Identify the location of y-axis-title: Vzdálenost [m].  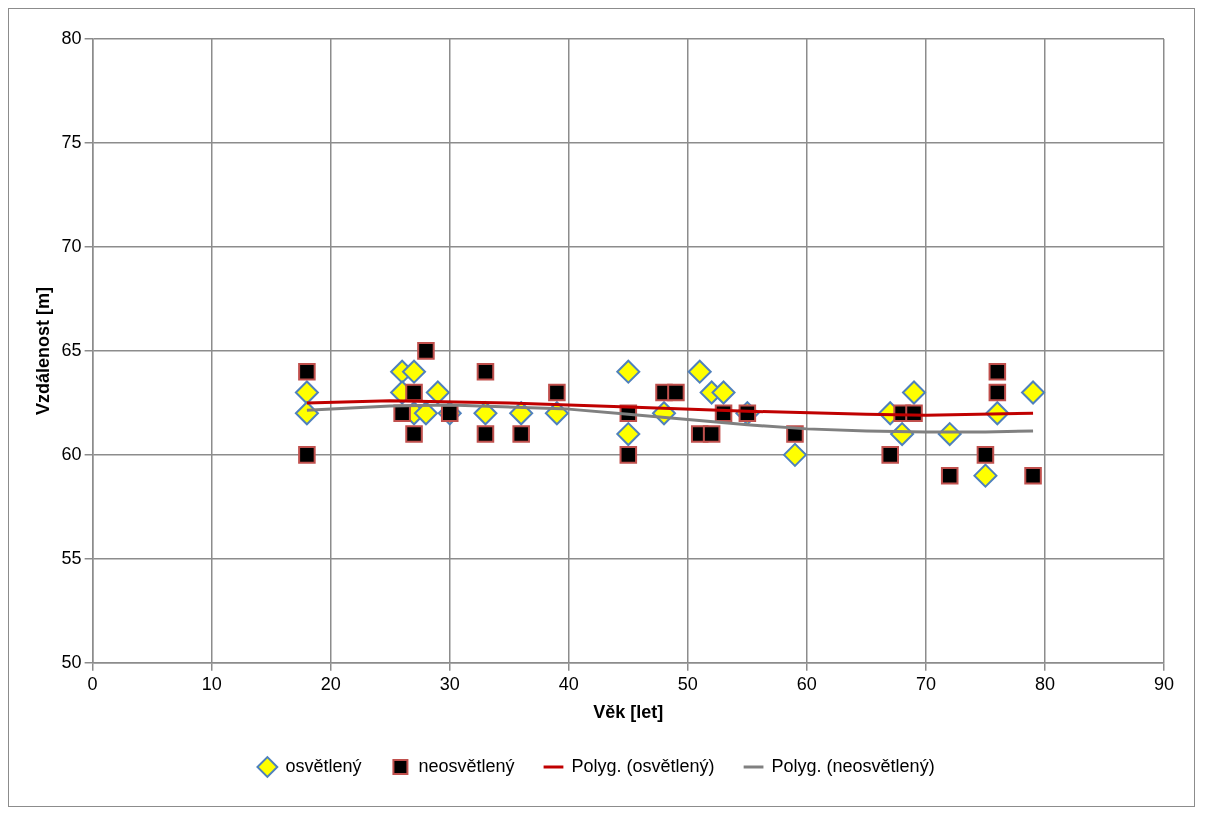
(42, 350).